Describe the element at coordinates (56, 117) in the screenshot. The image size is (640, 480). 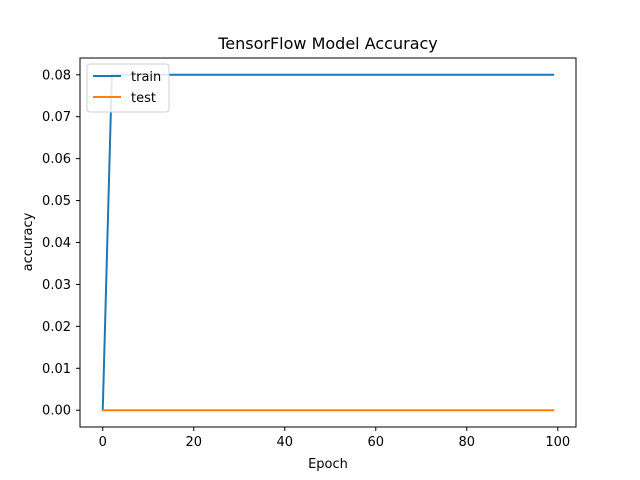
I see `y-tick-label: 0.07` at that location.